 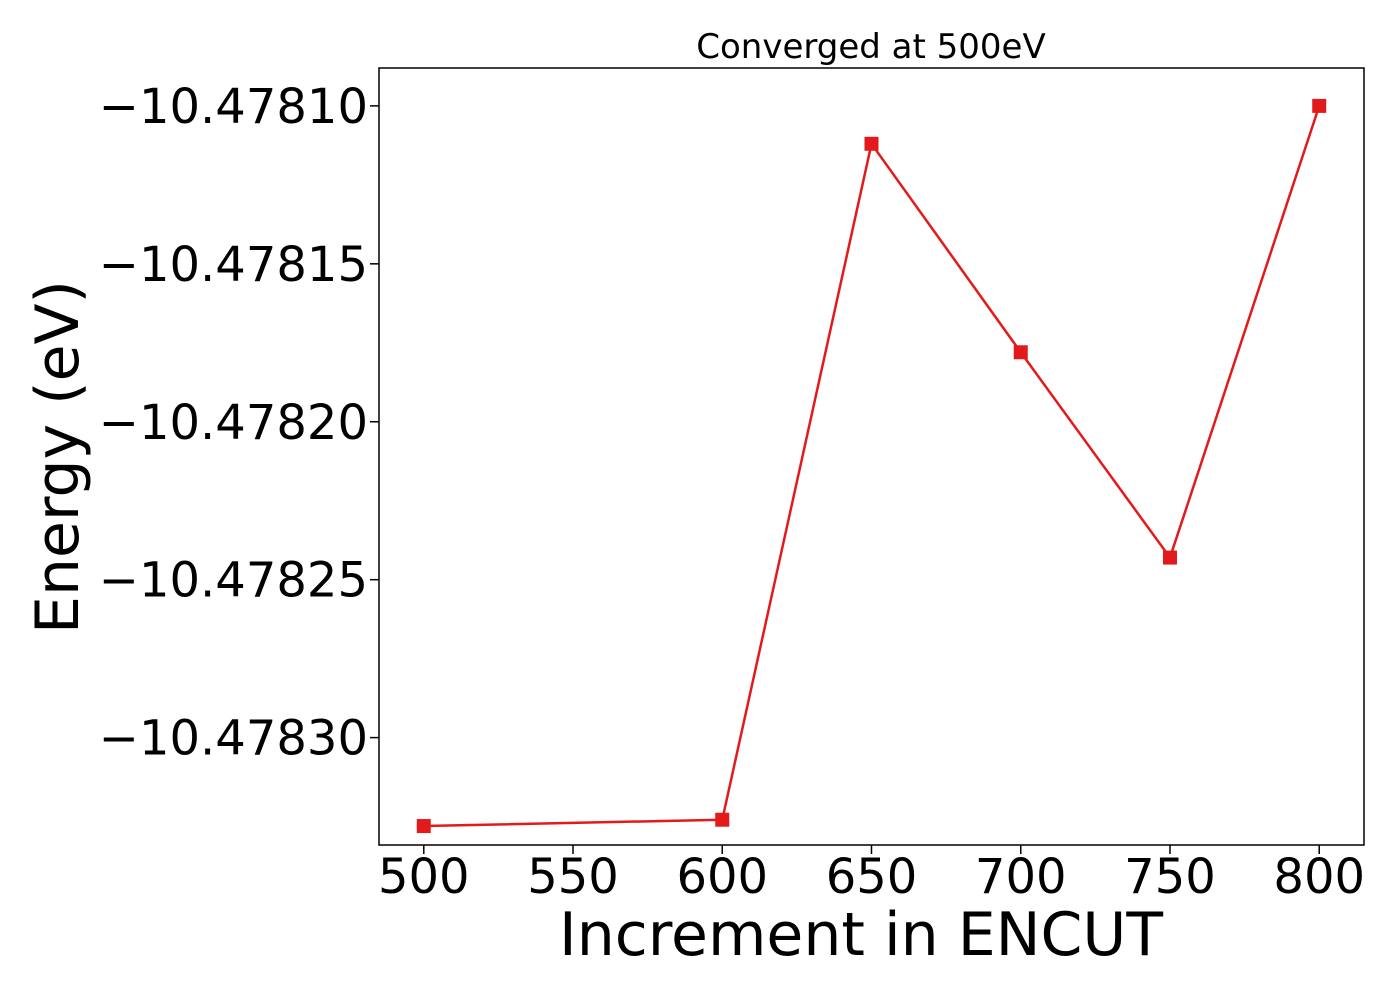 I want to click on x-tick-label: 700, so click(x=1021, y=877).